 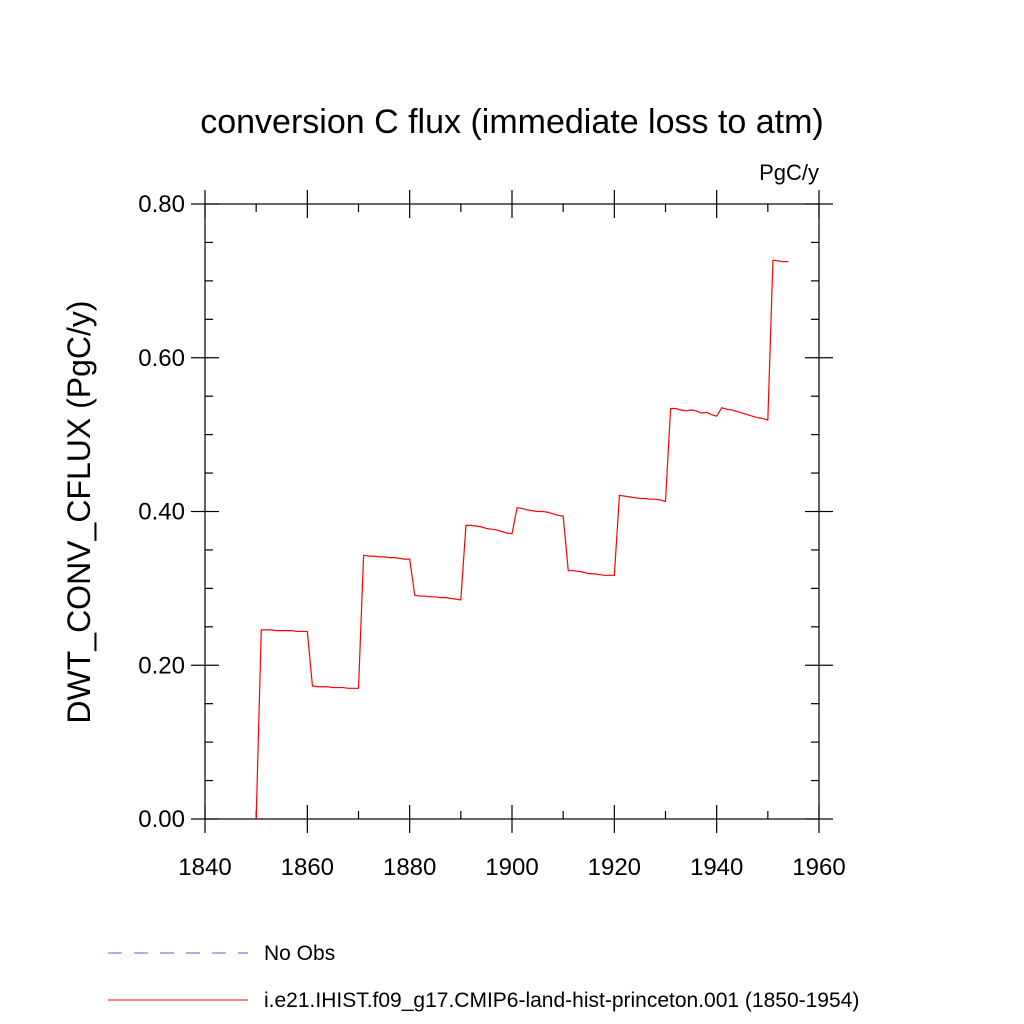 I want to click on x-tick-label: 1960, so click(x=818, y=867).